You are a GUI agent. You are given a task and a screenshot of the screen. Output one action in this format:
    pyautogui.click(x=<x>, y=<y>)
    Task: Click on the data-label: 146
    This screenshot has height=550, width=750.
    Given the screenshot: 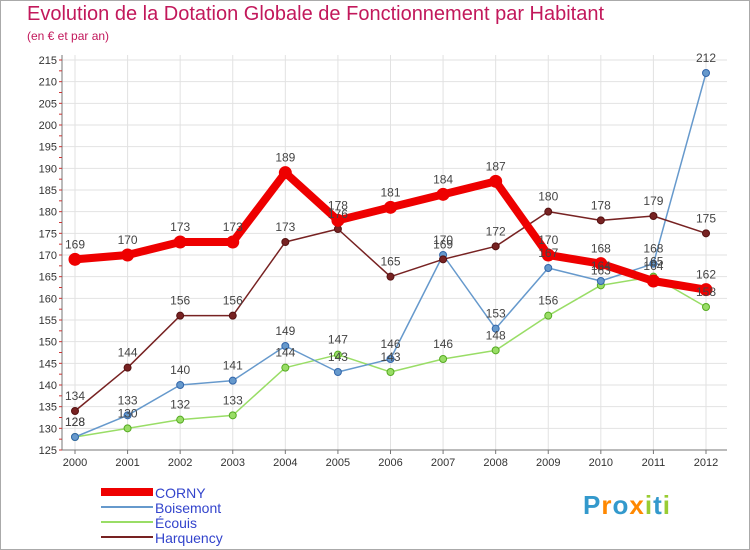 What is the action you would take?
    pyautogui.click(x=443, y=344)
    